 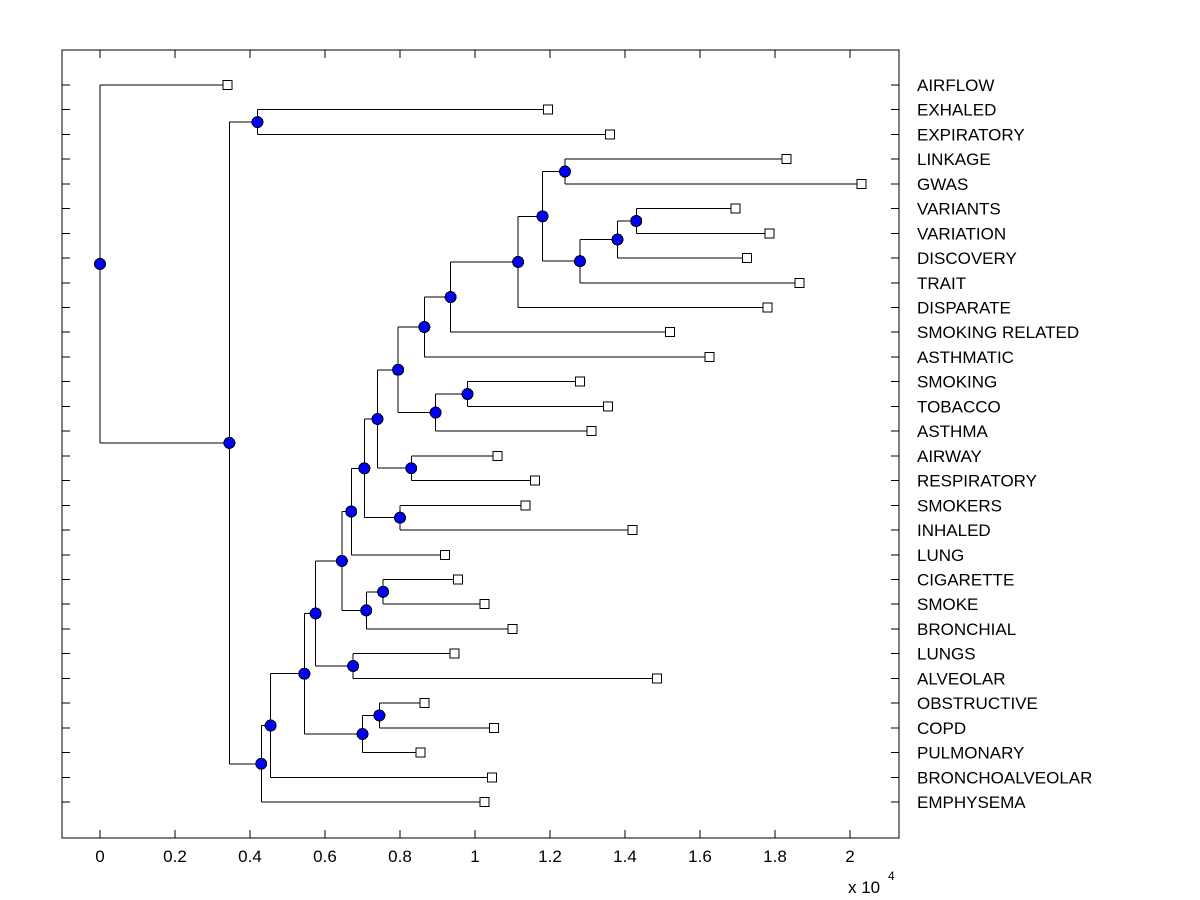 I want to click on leaf-label: OBSTRUCTIVE, so click(x=977, y=703).